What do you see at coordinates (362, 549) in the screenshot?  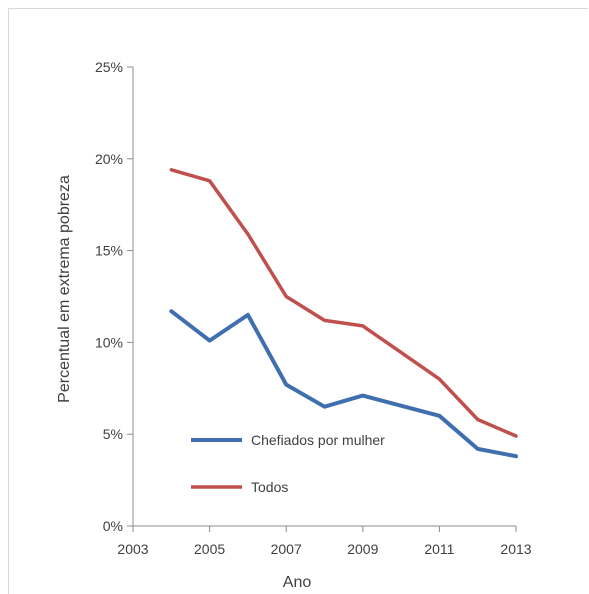 I see `x-tick-label: 2009` at bounding box center [362, 549].